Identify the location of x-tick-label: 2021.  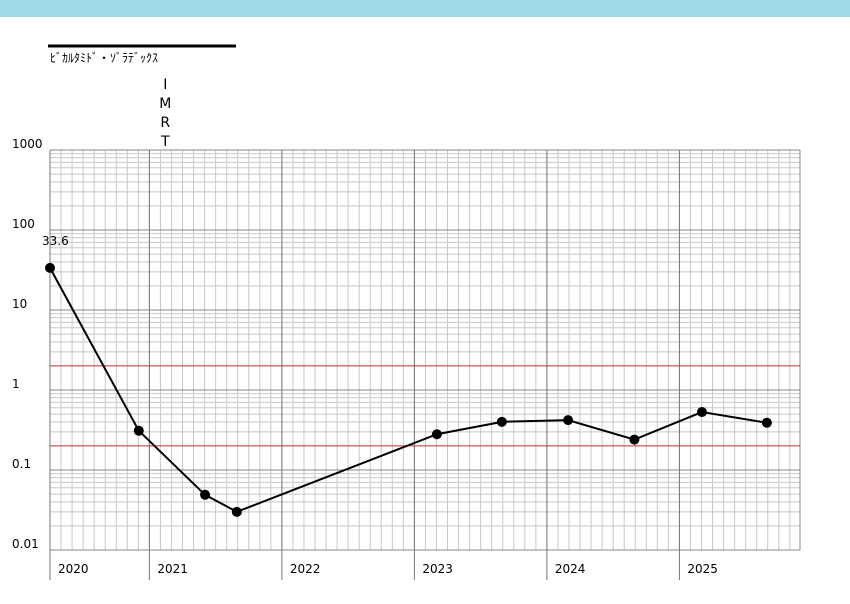
(172, 569).